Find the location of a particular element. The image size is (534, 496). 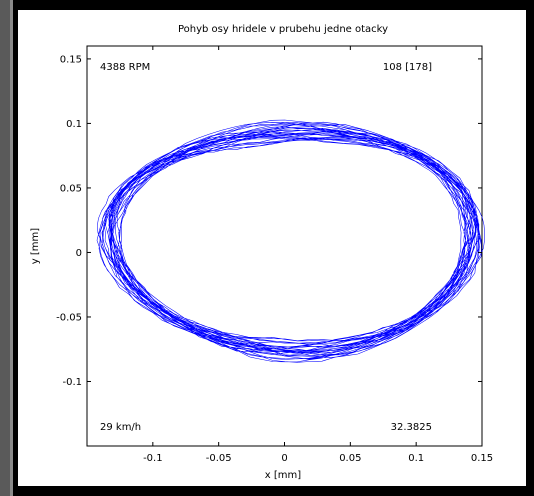

chart-title: Pohyb osy hridele v prubehu jedne otacky is located at coordinates (283, 29).